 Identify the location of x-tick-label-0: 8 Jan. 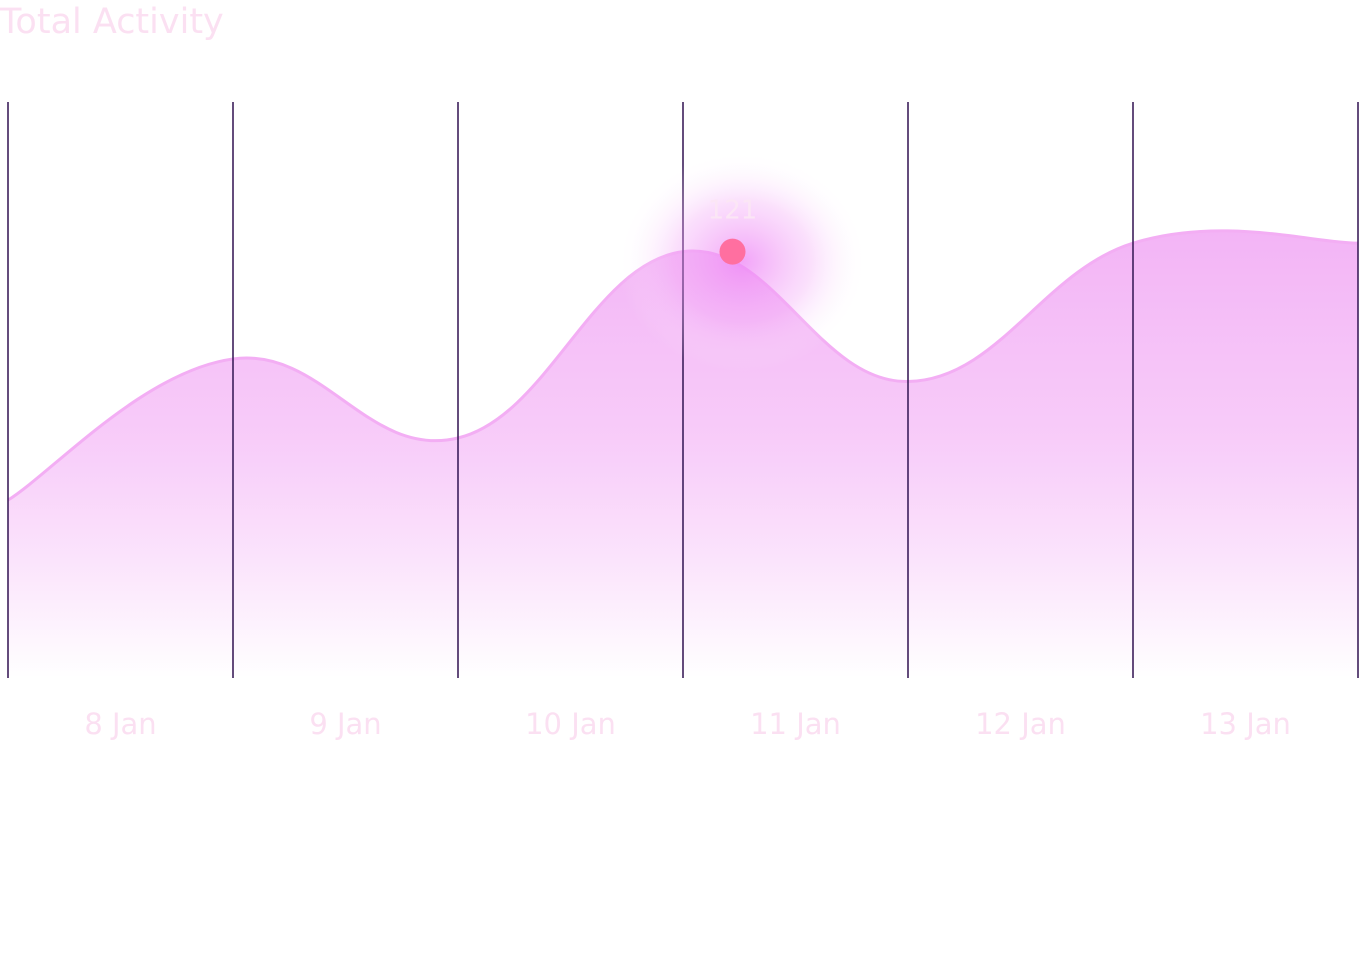
(120, 724).